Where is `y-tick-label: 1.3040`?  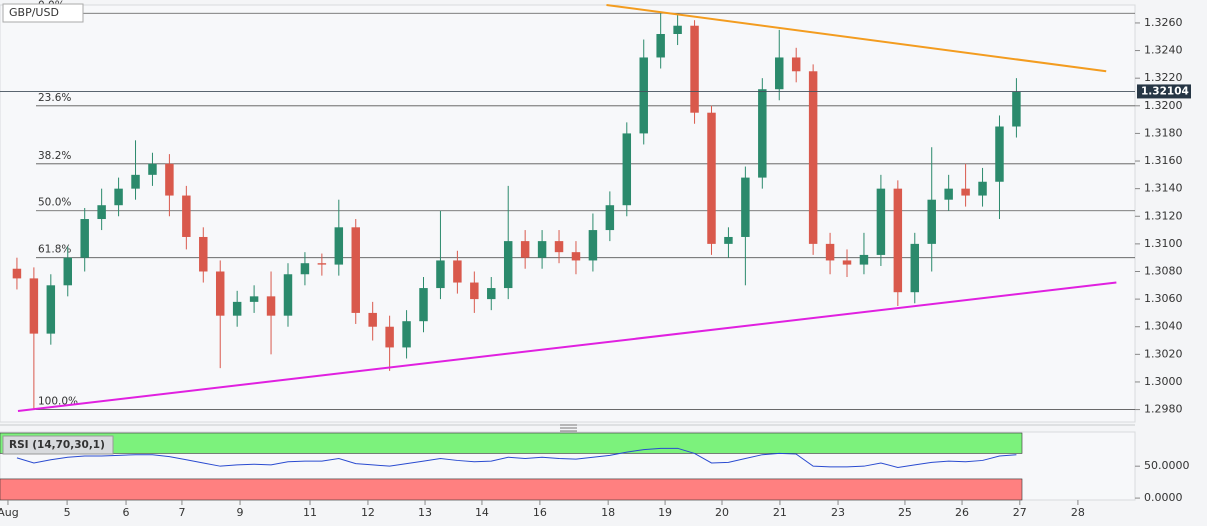 y-tick-label: 1.3040 is located at coordinates (1163, 326).